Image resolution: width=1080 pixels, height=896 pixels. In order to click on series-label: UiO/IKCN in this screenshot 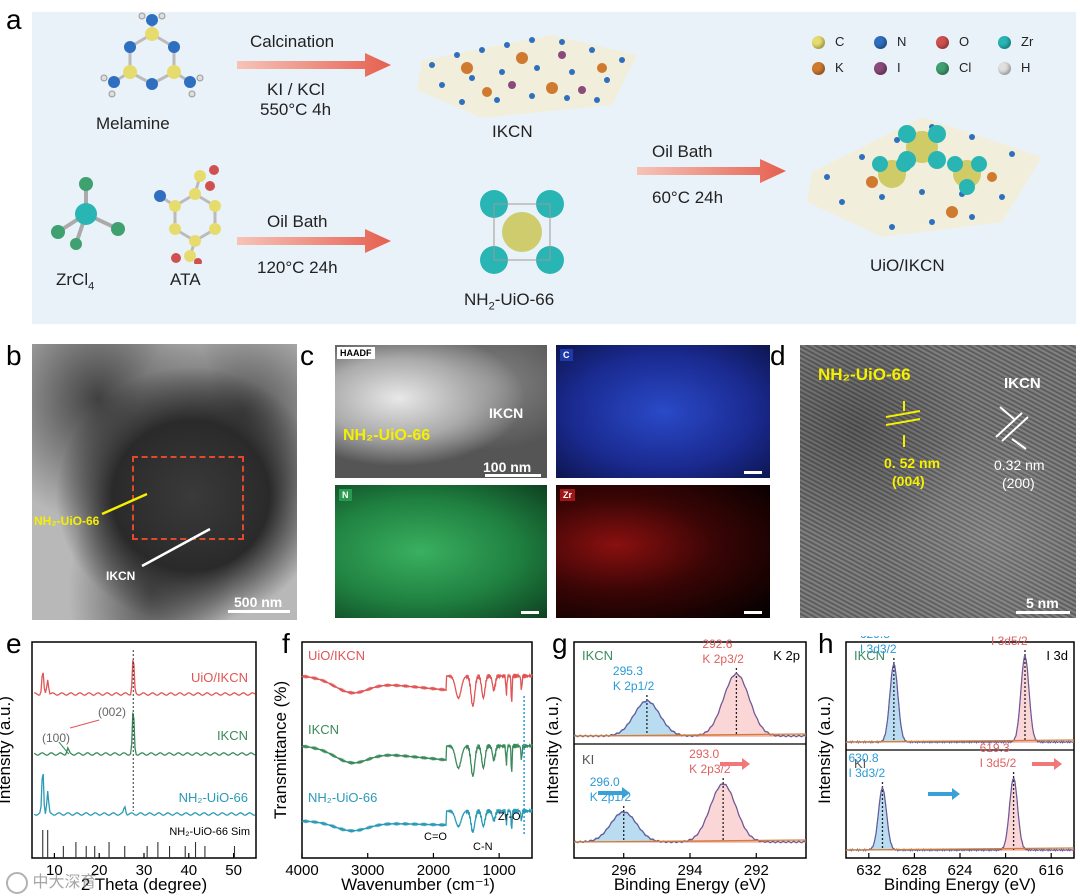, I will do `click(336, 655)`.